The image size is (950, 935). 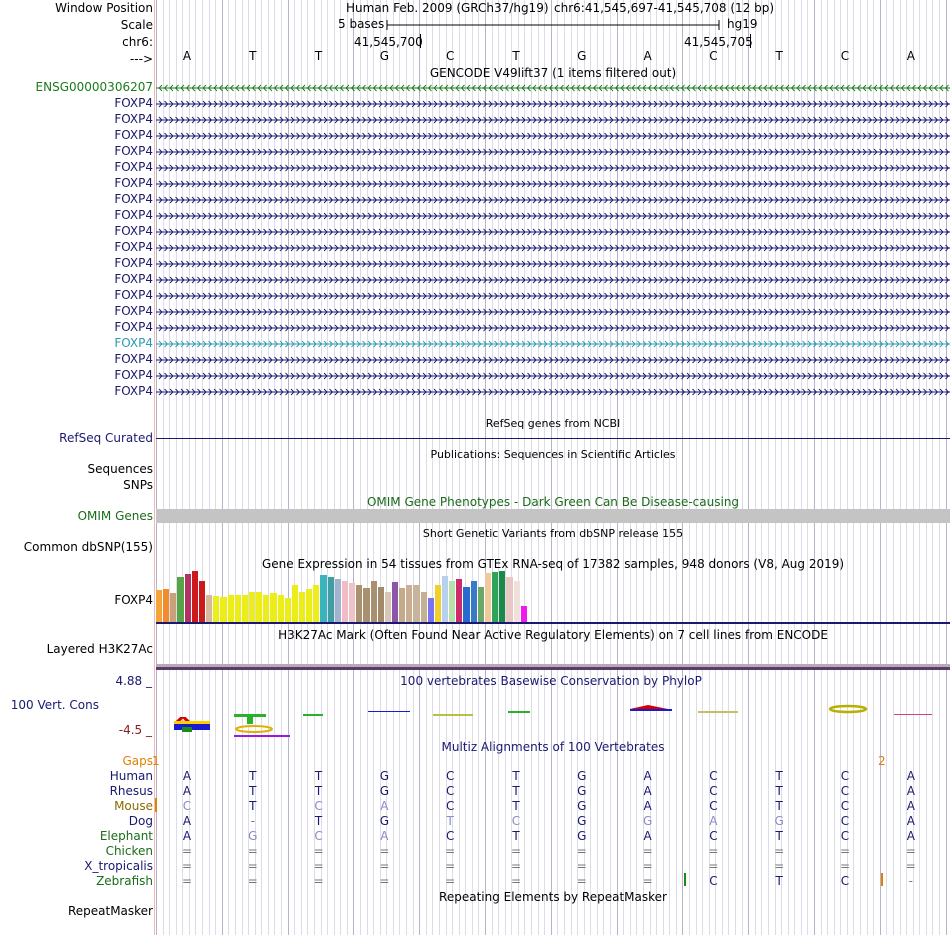 What do you see at coordinates (115, 516) in the screenshot?
I see `omim-label: OMIM Genes` at bounding box center [115, 516].